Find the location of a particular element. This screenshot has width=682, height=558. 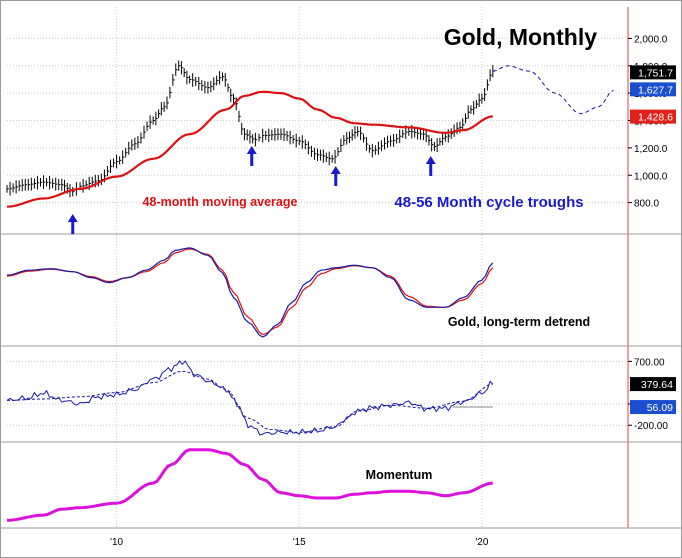

y-tick-label: -200.00 is located at coordinates (651, 426).